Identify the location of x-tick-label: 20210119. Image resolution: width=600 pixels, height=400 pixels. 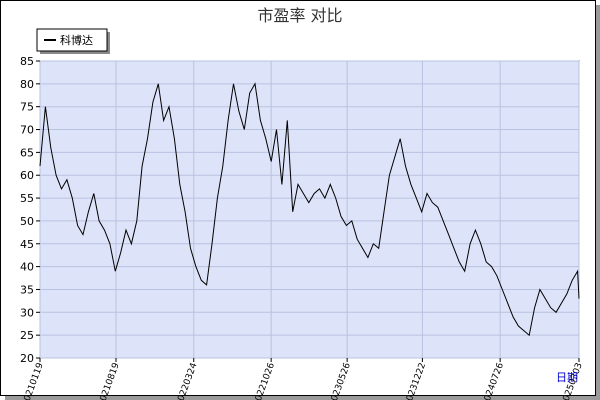
(33, 380).